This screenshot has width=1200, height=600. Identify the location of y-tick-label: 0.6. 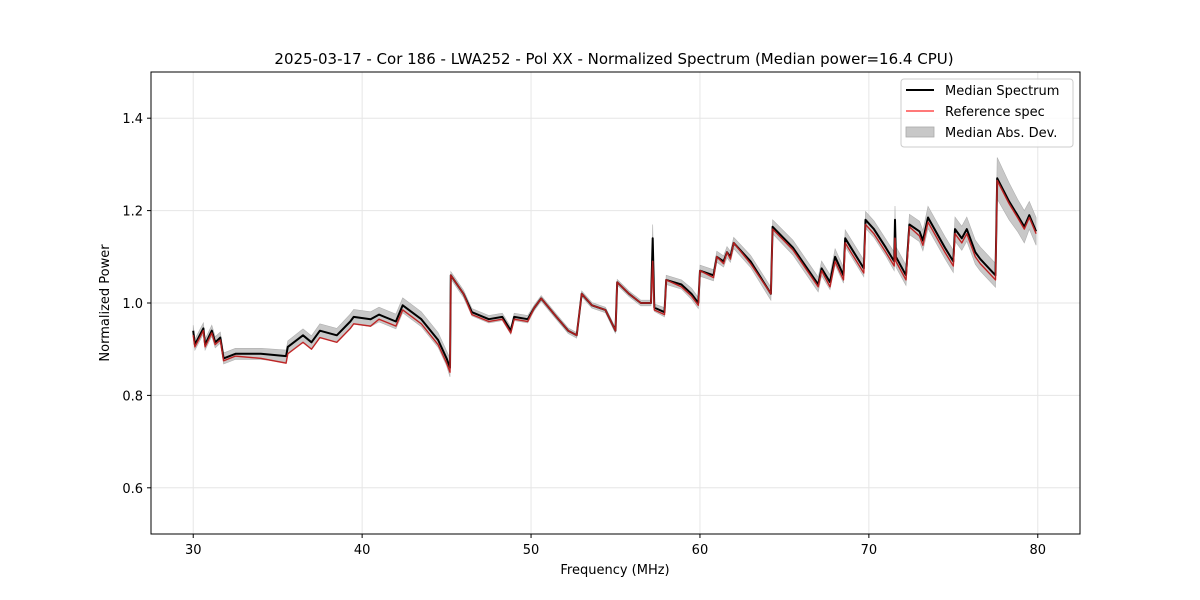
(132, 489).